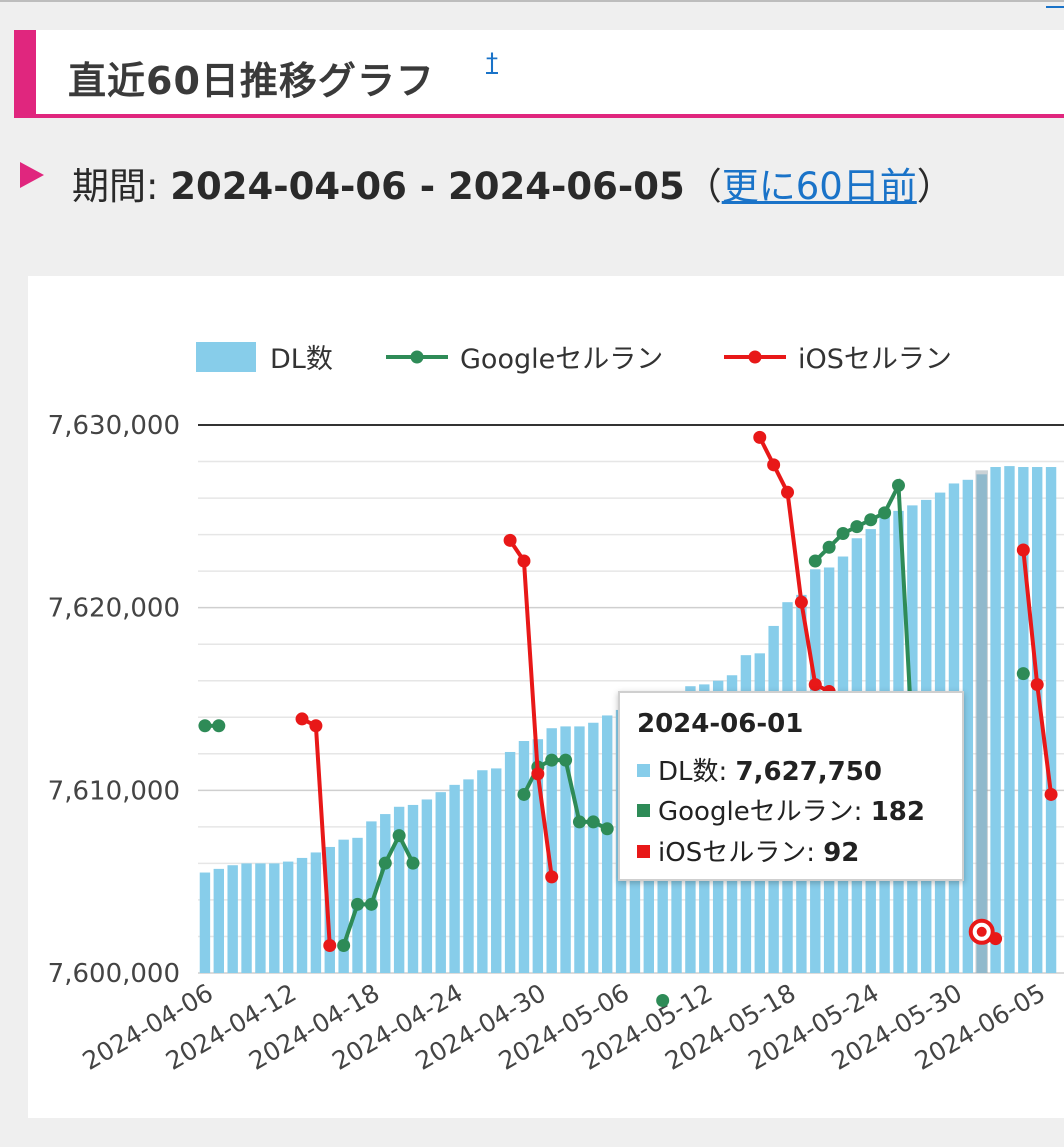  What do you see at coordinates (755, 357) in the screenshot?
I see `legend-point-ios` at bounding box center [755, 357].